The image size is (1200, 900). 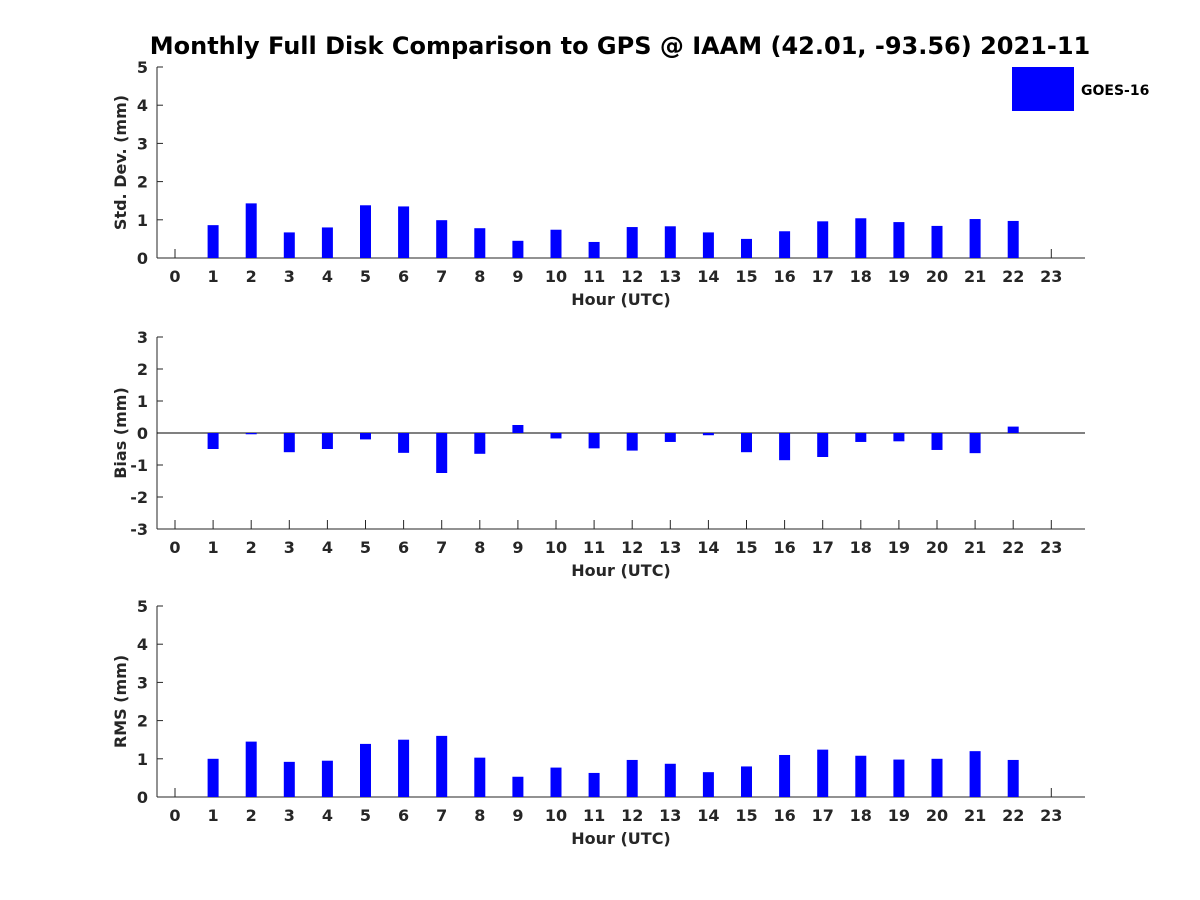 I want to click on x-tick-label: 5, so click(x=365, y=276).